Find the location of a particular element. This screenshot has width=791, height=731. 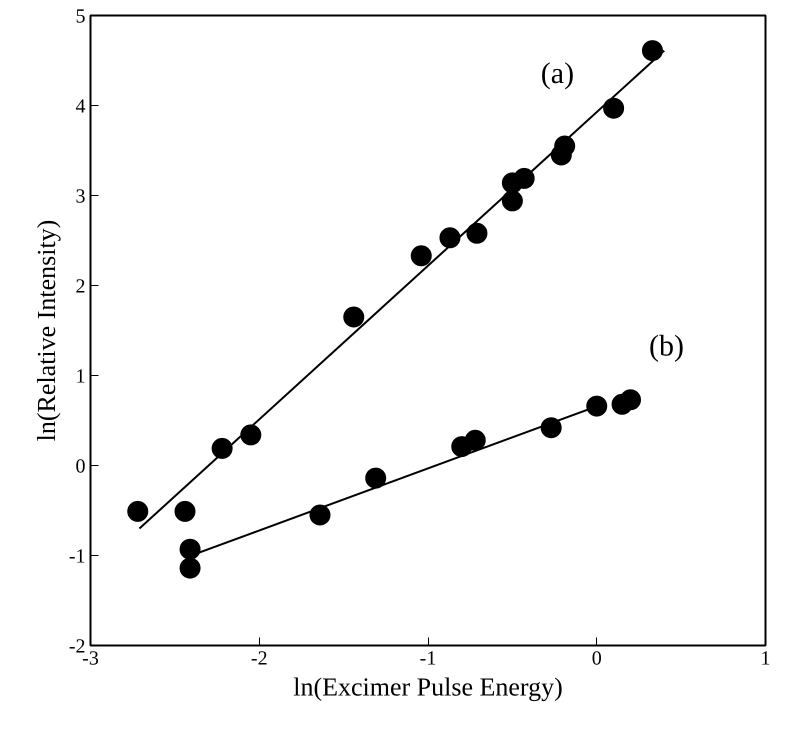

y-tick-label: -1 is located at coordinates (77, 557).